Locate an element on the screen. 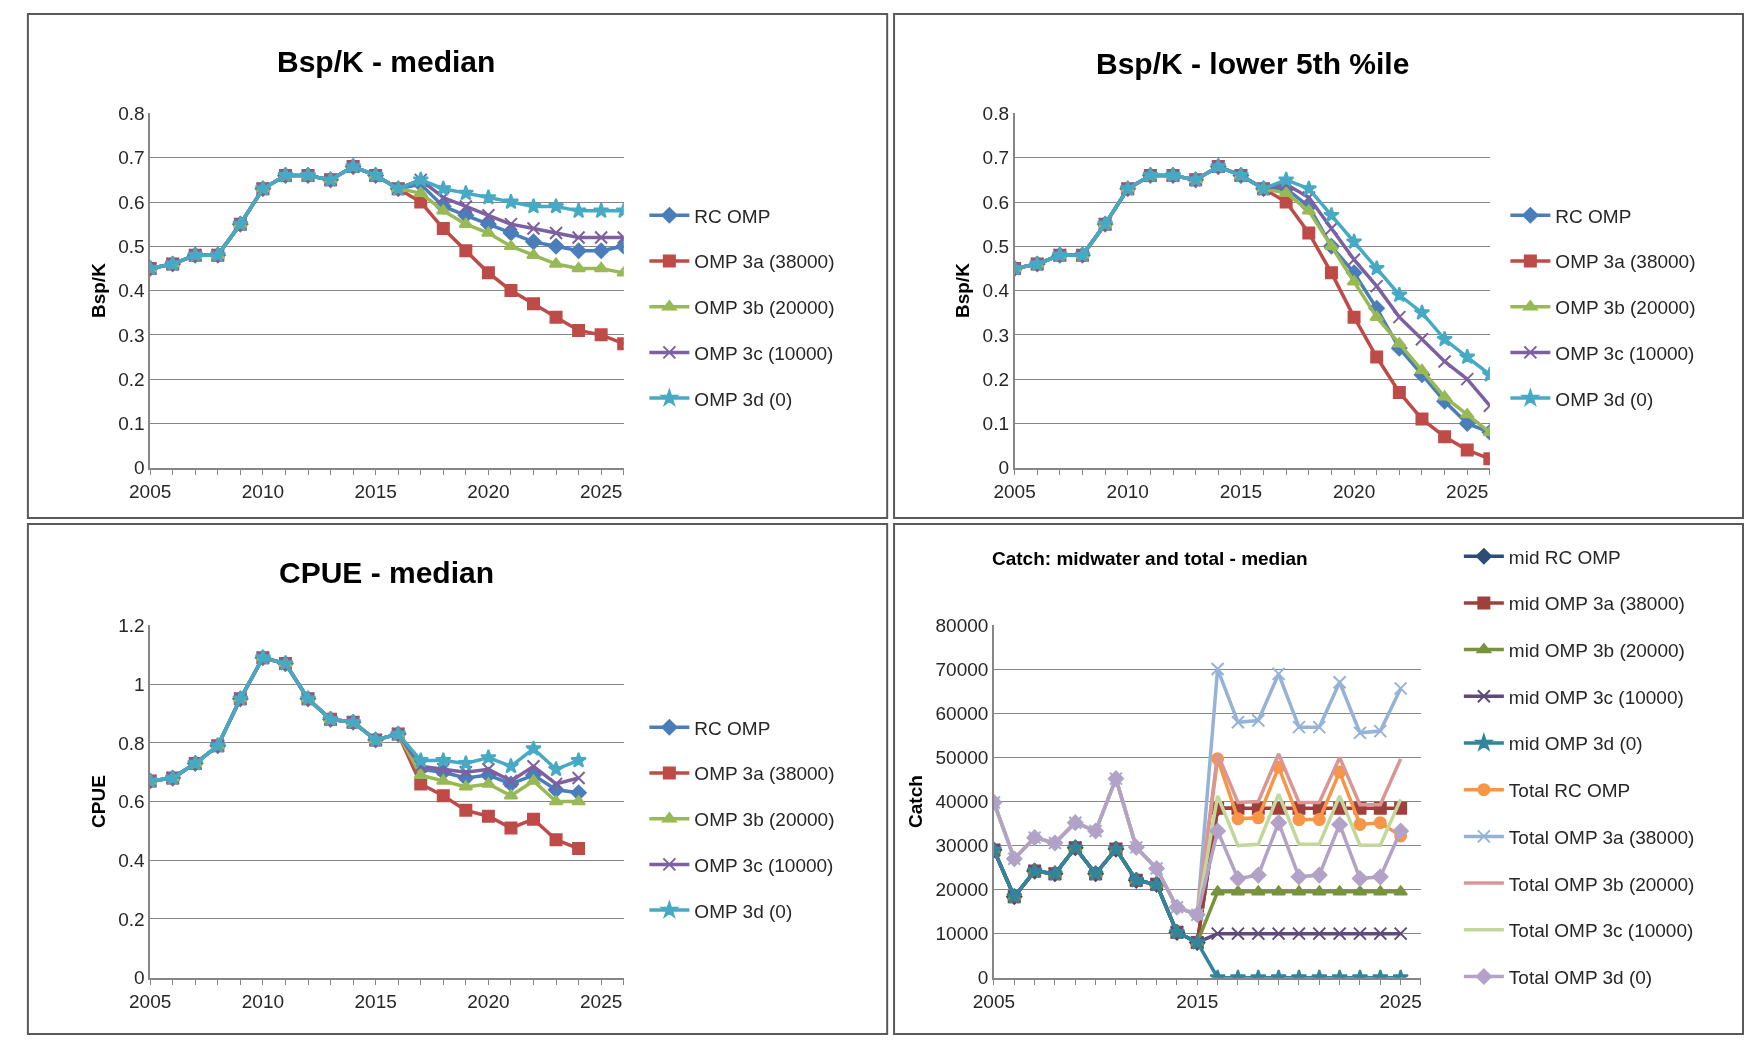  chart-title: Catch: midwater and total - median is located at coordinates (1150, 558).